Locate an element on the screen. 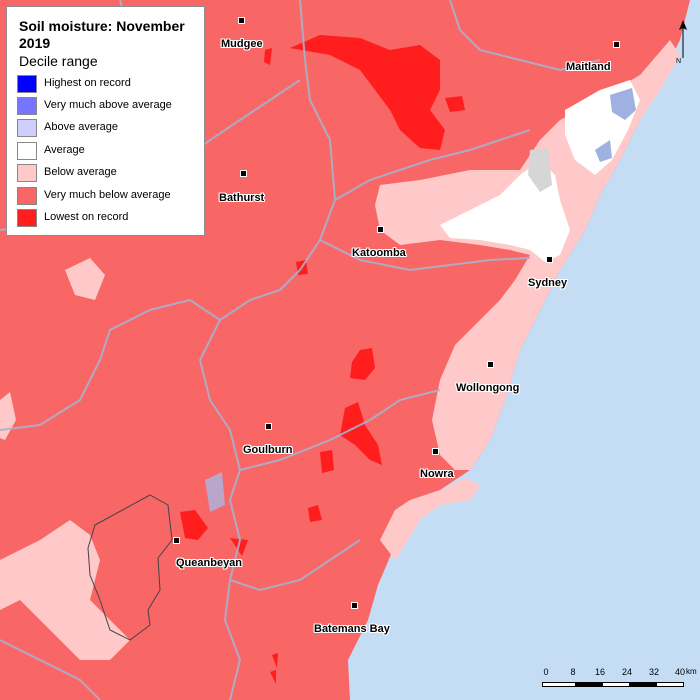 Image resolution: width=700 pixels, height=700 pixels. city-label: Wollongong is located at coordinates (488, 388).